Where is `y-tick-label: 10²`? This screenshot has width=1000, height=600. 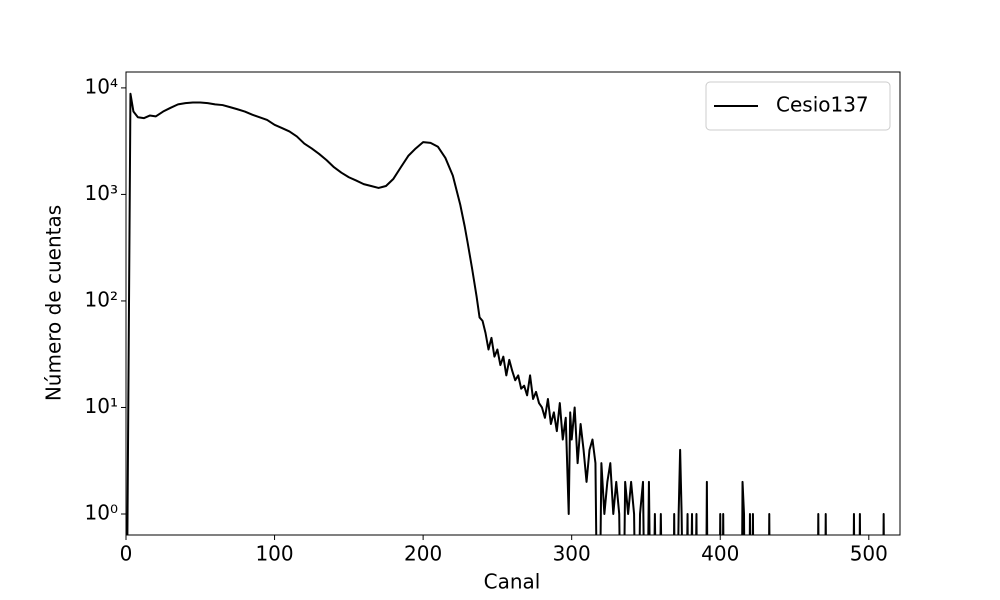
y-tick-label: 10² is located at coordinates (101, 299).